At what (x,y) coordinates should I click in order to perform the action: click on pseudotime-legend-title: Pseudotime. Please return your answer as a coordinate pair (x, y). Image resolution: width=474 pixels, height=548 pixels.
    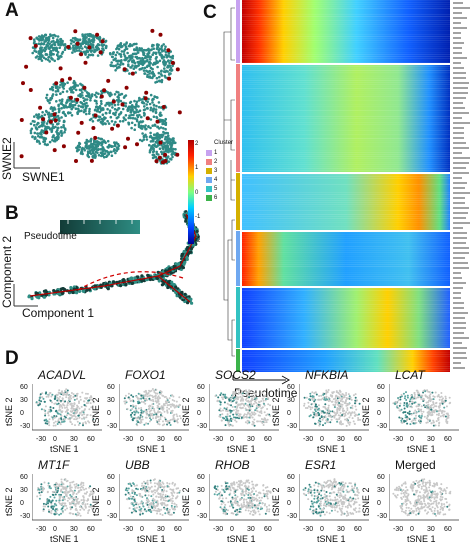
    Looking at the image, I should click on (50, 236).